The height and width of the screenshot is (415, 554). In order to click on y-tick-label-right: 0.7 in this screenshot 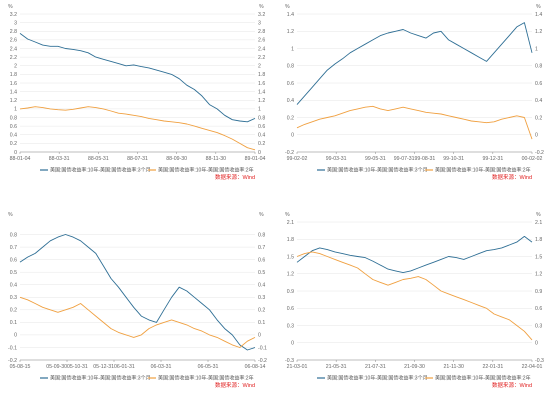, I will do `click(261, 248)`.